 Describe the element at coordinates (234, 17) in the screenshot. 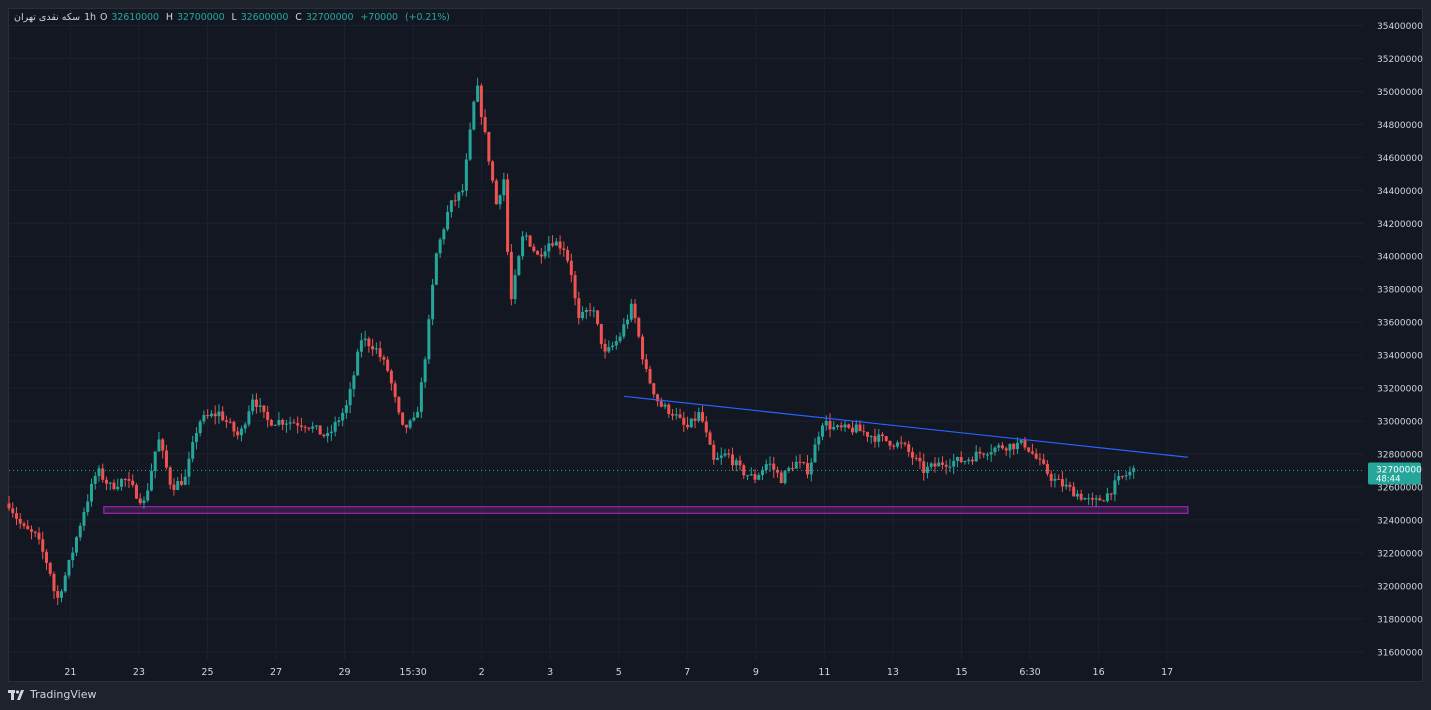

I see `legend-low-label: L` at that location.